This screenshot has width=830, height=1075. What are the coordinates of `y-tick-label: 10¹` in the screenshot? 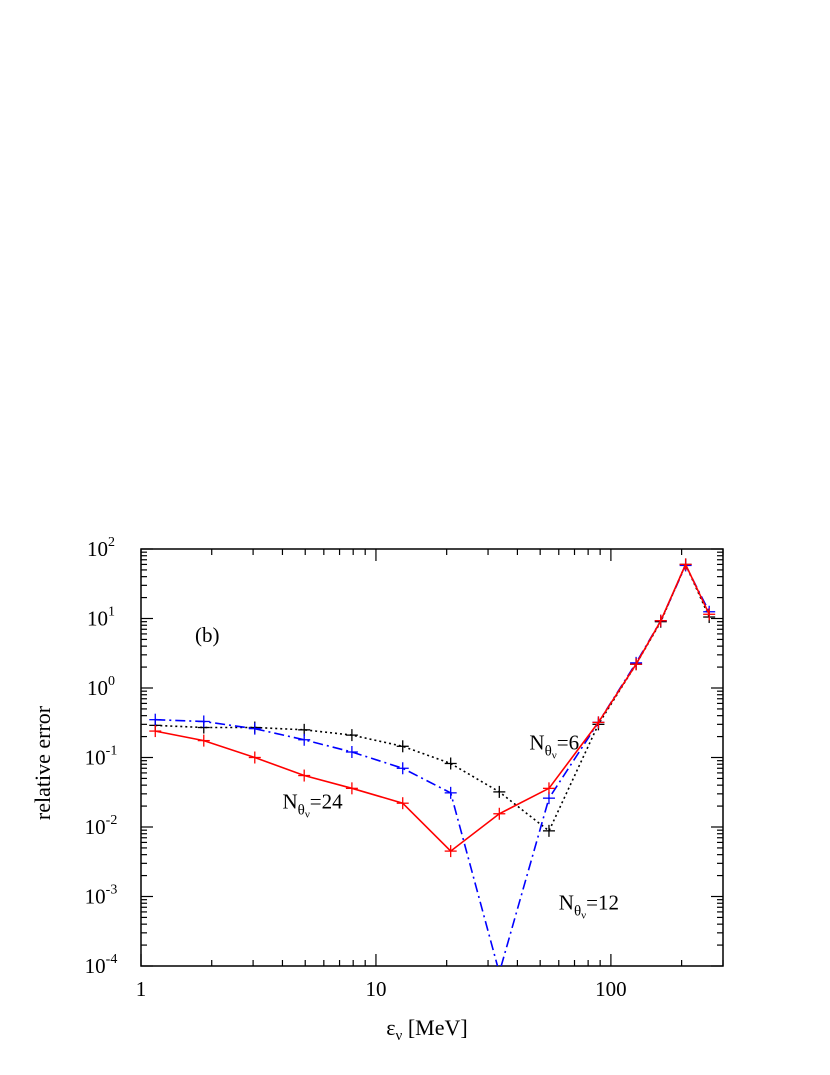 It's located at (101, 618).